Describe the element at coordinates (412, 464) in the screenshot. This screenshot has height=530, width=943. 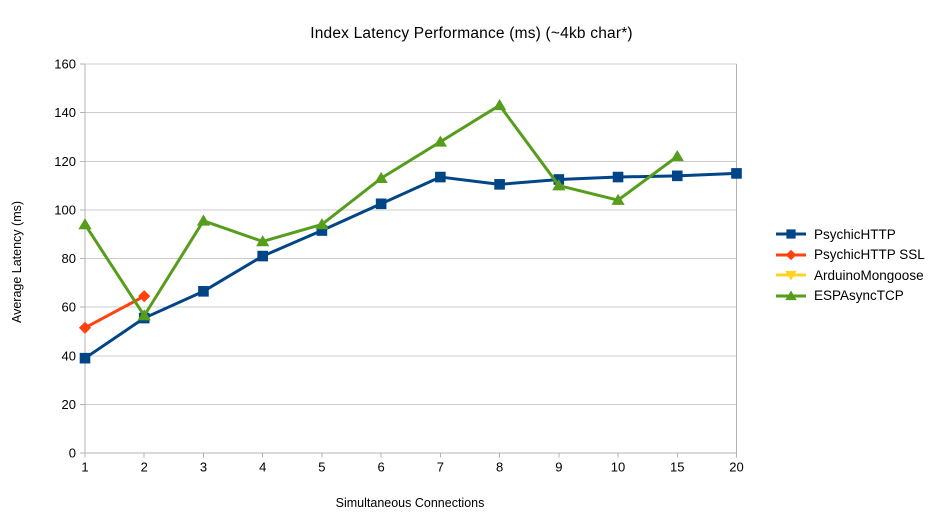
I see `x-tick-labels: 1 2 3 4 5 6 7 8 9 10 15 20` at that location.